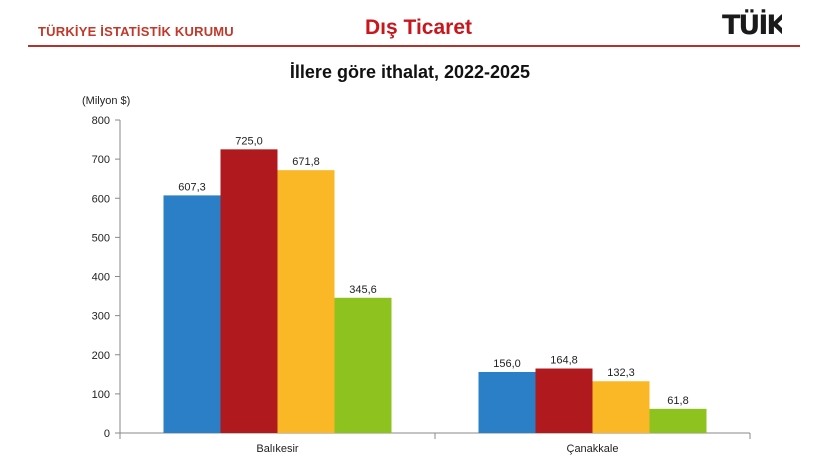 The height and width of the screenshot is (462, 820). I want to click on y-tick-label: 300, so click(101, 317).